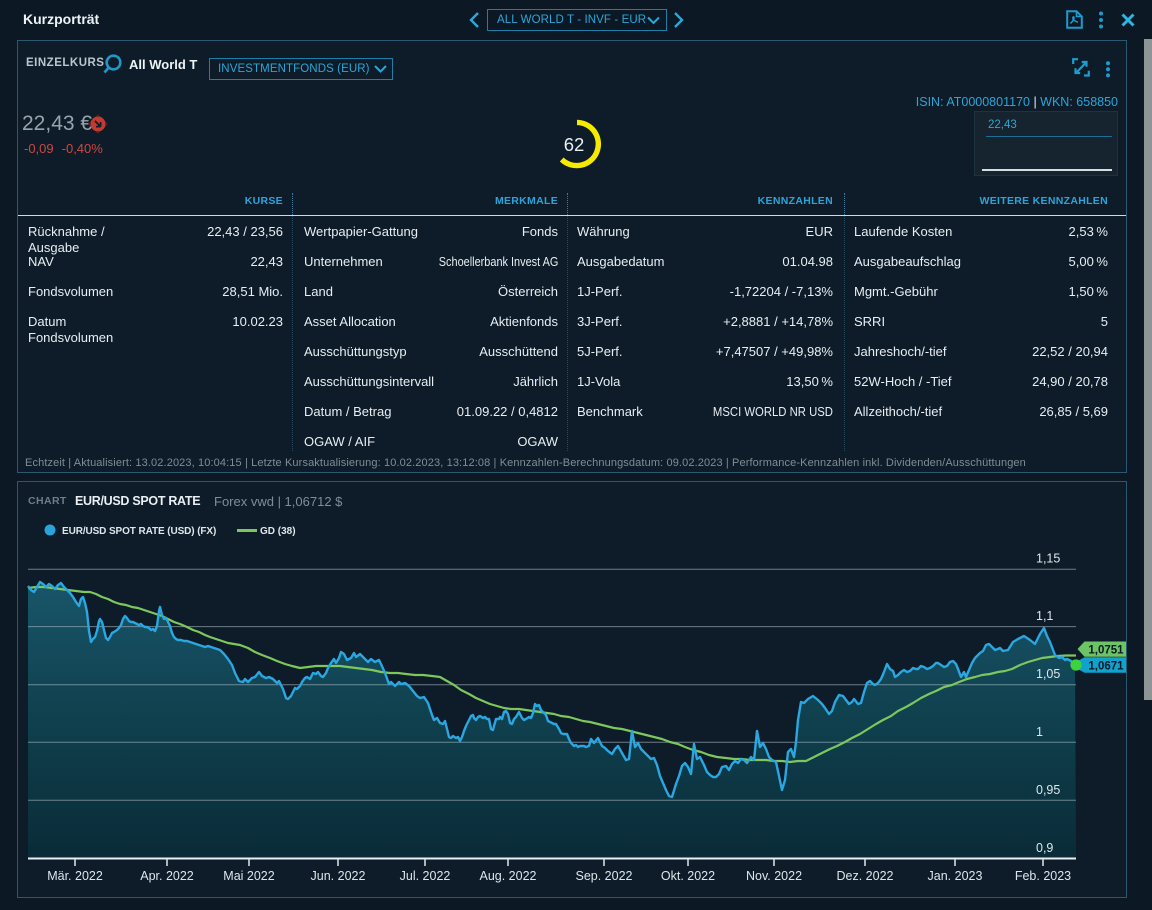  Describe the element at coordinates (1048, 559) in the screenshot. I see `svg-text: 1,15` at that location.